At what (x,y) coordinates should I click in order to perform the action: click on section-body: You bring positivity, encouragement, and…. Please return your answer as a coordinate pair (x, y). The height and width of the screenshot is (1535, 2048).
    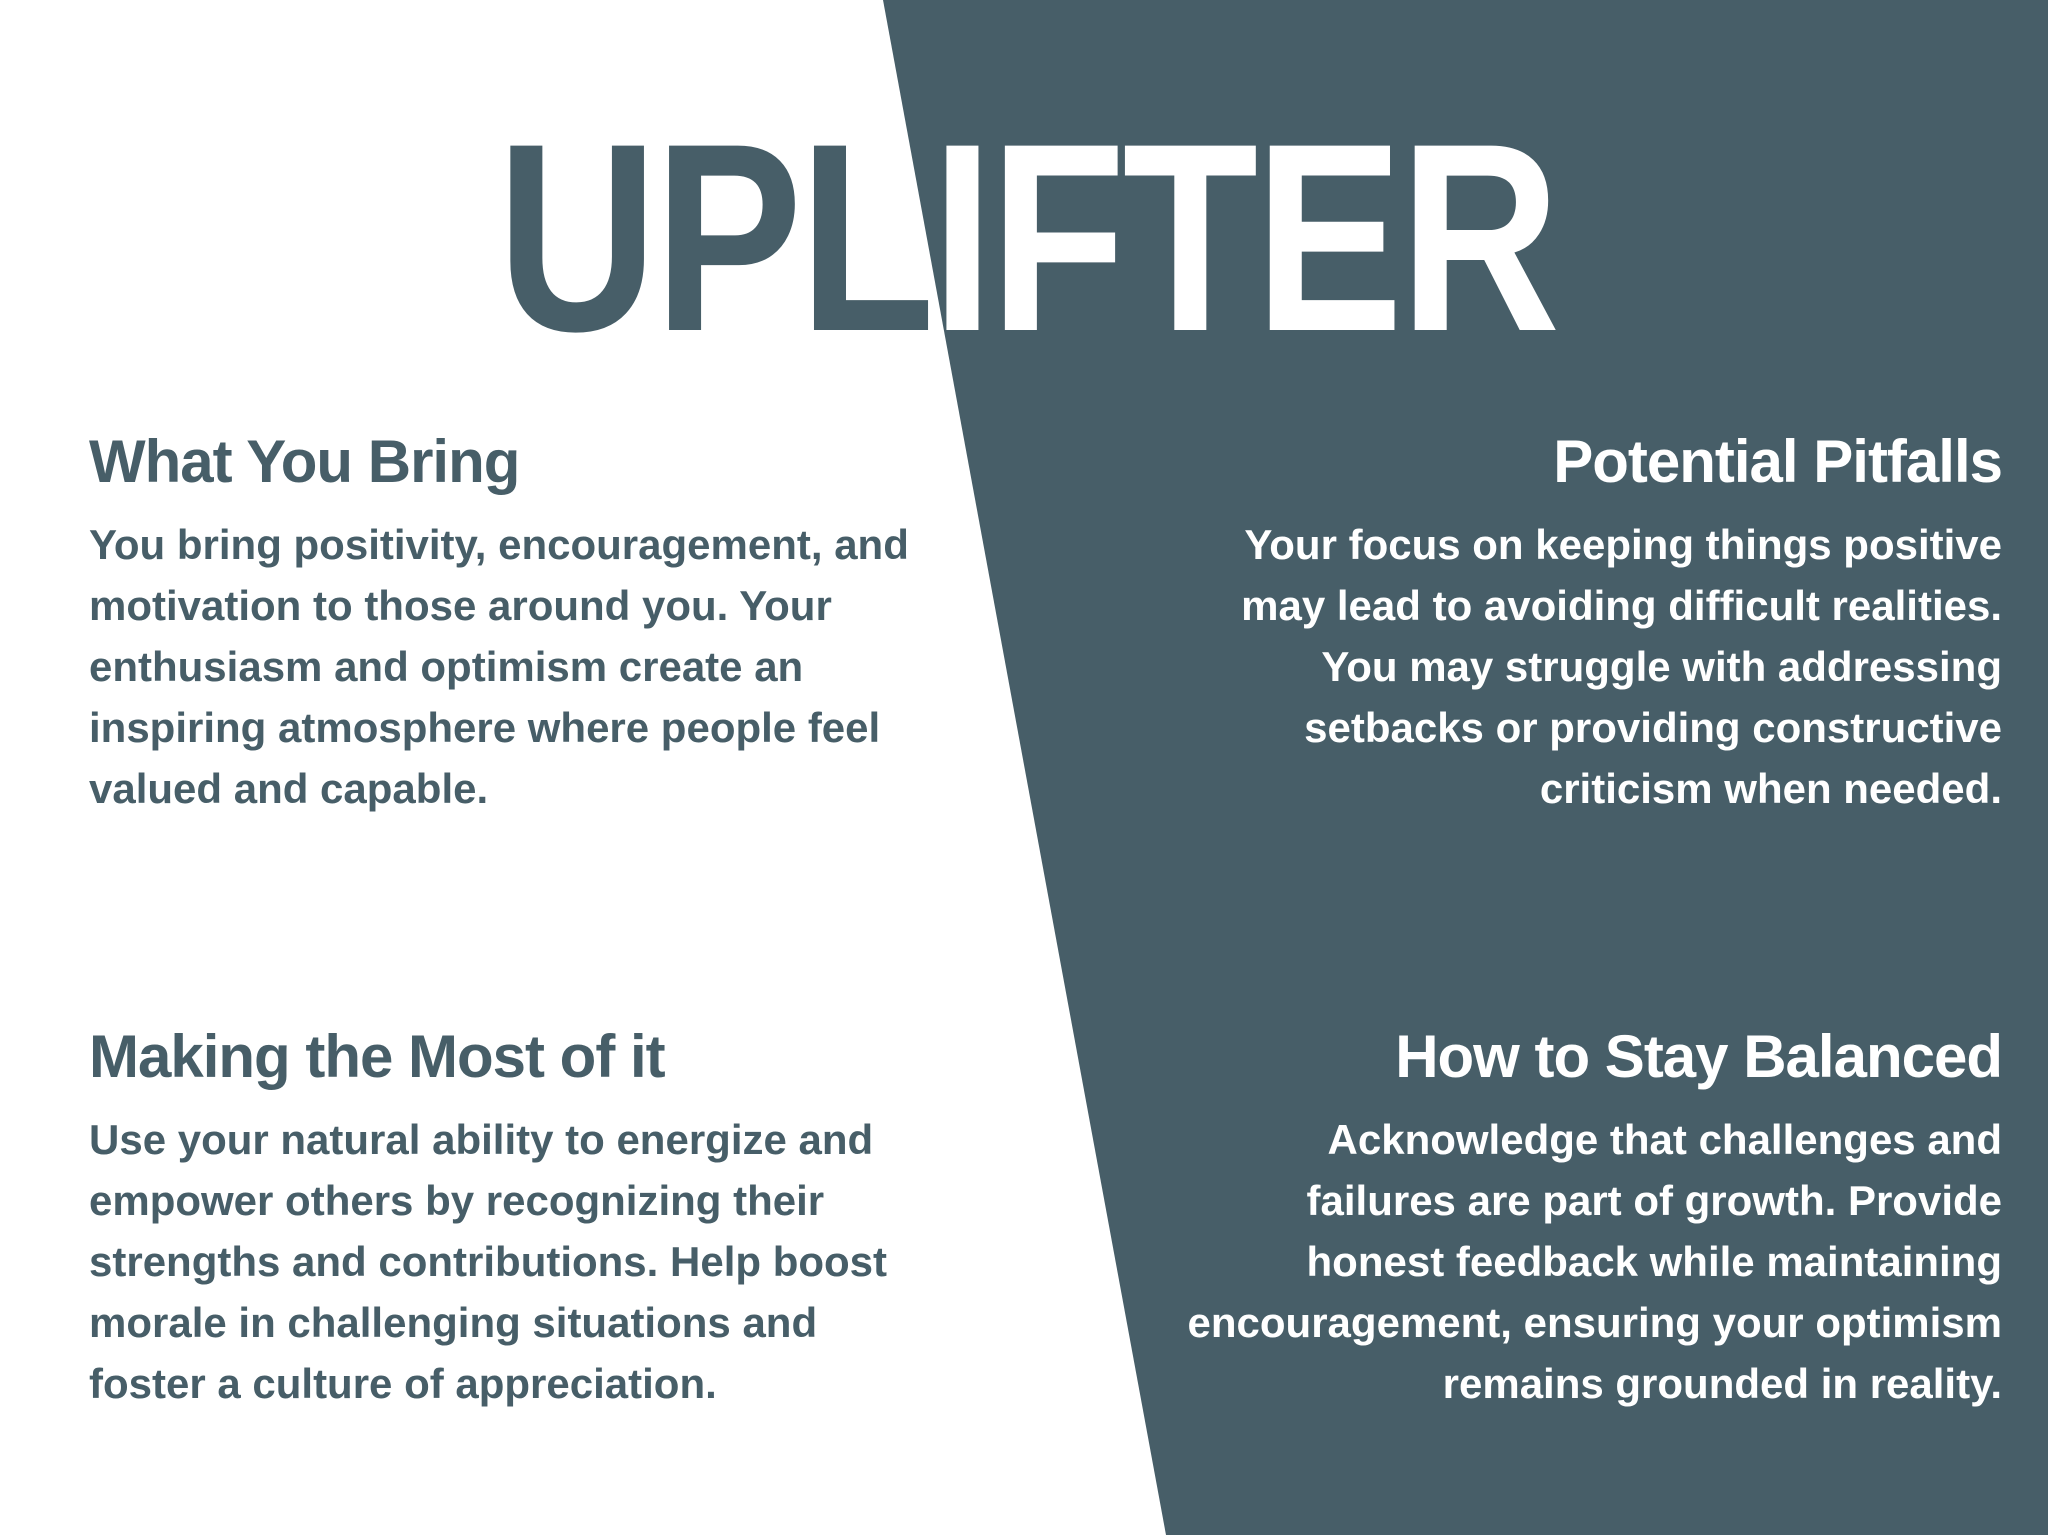
    Looking at the image, I should click on (499, 666).